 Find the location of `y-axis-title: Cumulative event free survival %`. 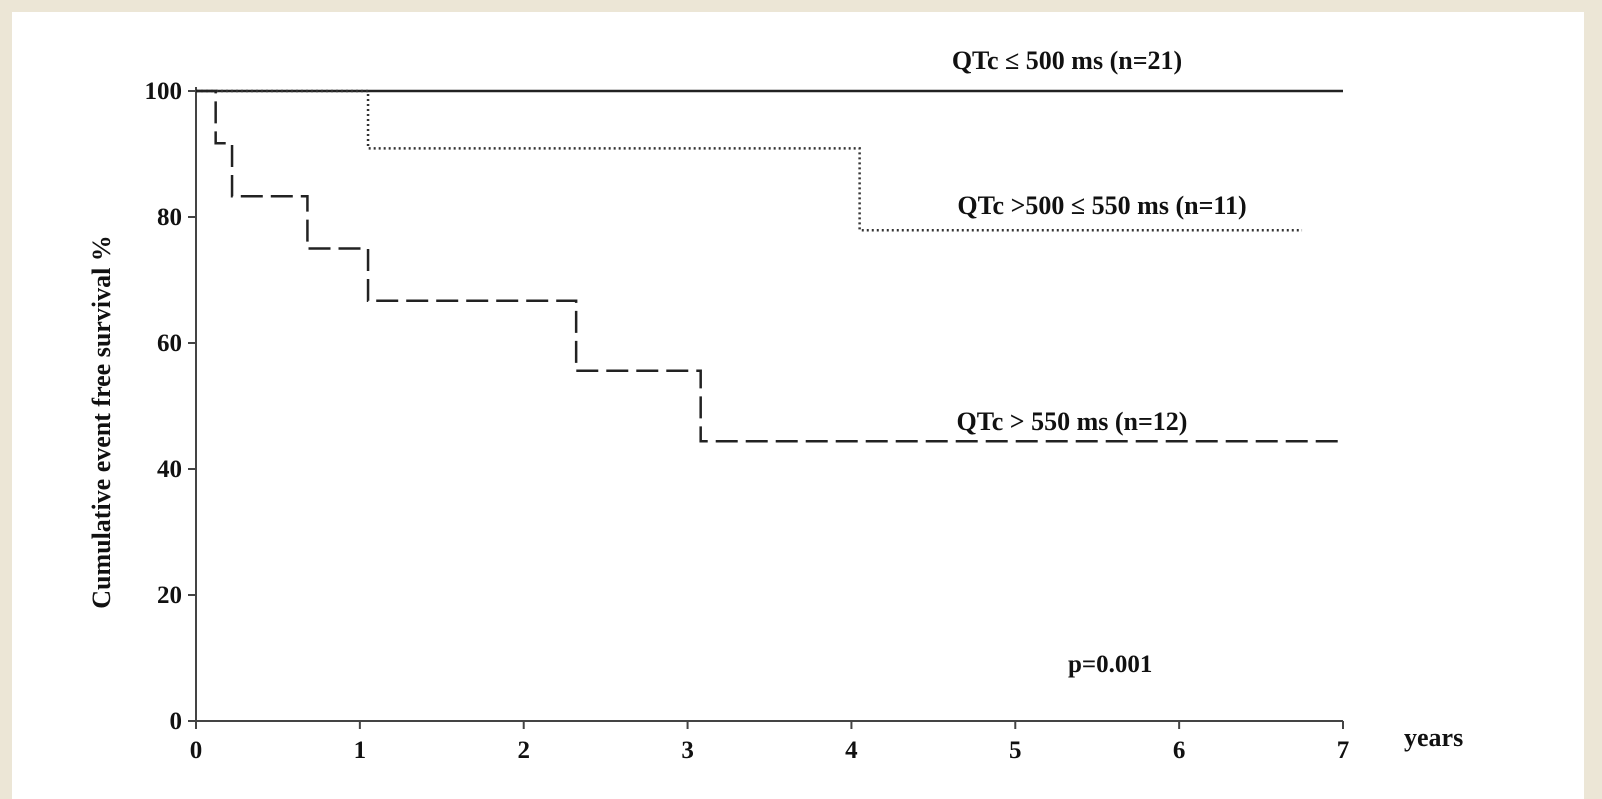

y-axis-title: Cumulative event free survival % is located at coordinates (101, 422).